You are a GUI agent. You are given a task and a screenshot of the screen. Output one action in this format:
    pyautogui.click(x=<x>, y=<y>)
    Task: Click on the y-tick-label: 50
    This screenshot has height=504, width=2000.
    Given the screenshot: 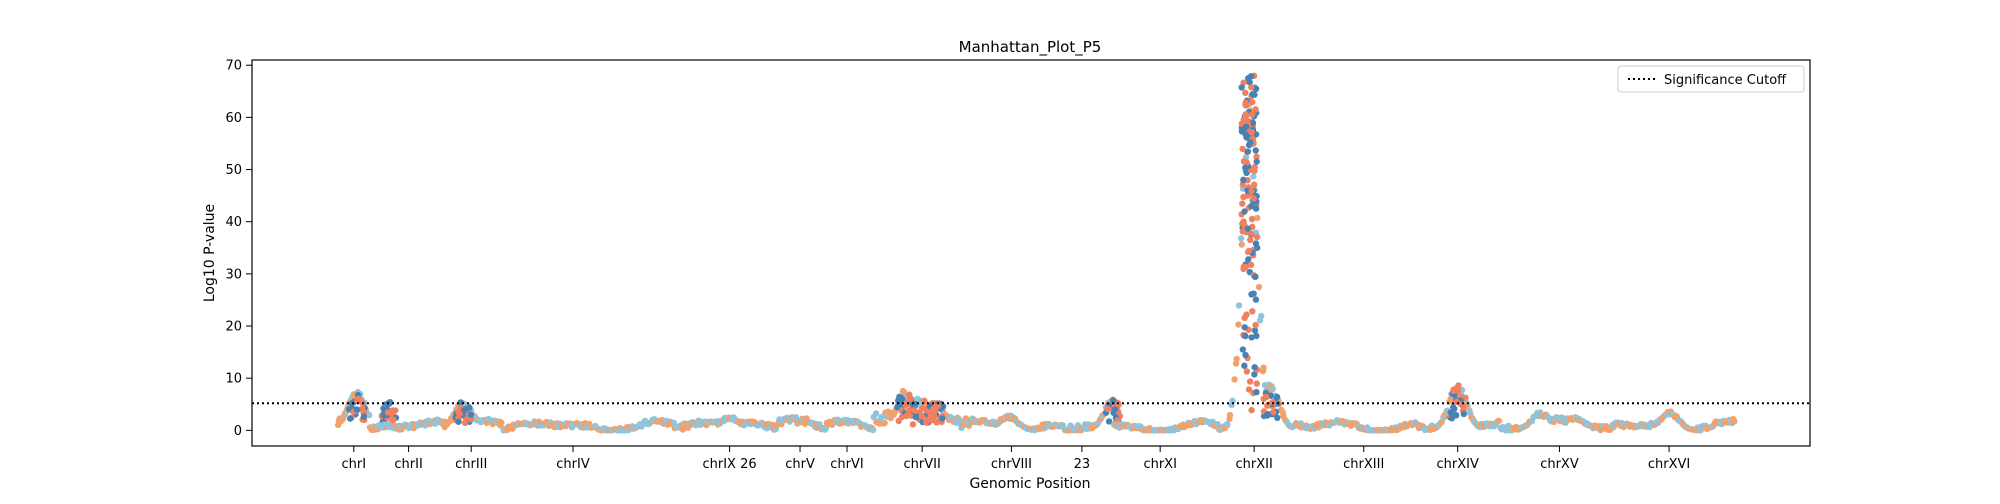 What is the action you would take?
    pyautogui.click(x=233, y=170)
    